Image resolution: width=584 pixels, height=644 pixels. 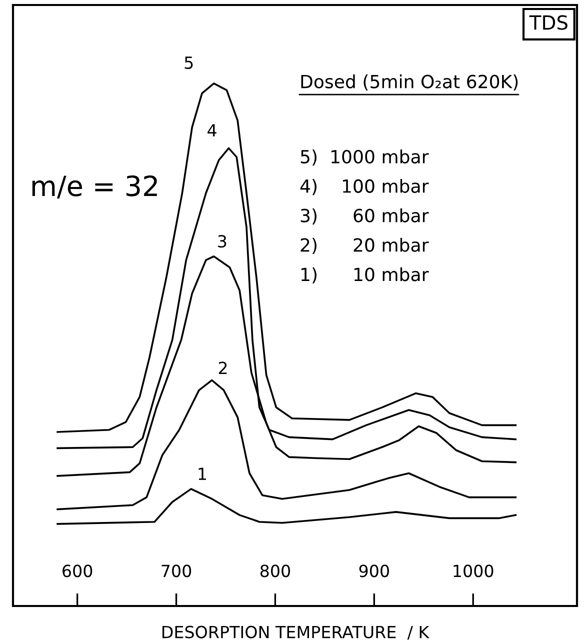 What do you see at coordinates (409, 82) in the screenshot?
I see `annotation: Dosed (5min O₂at 620K)` at bounding box center [409, 82].